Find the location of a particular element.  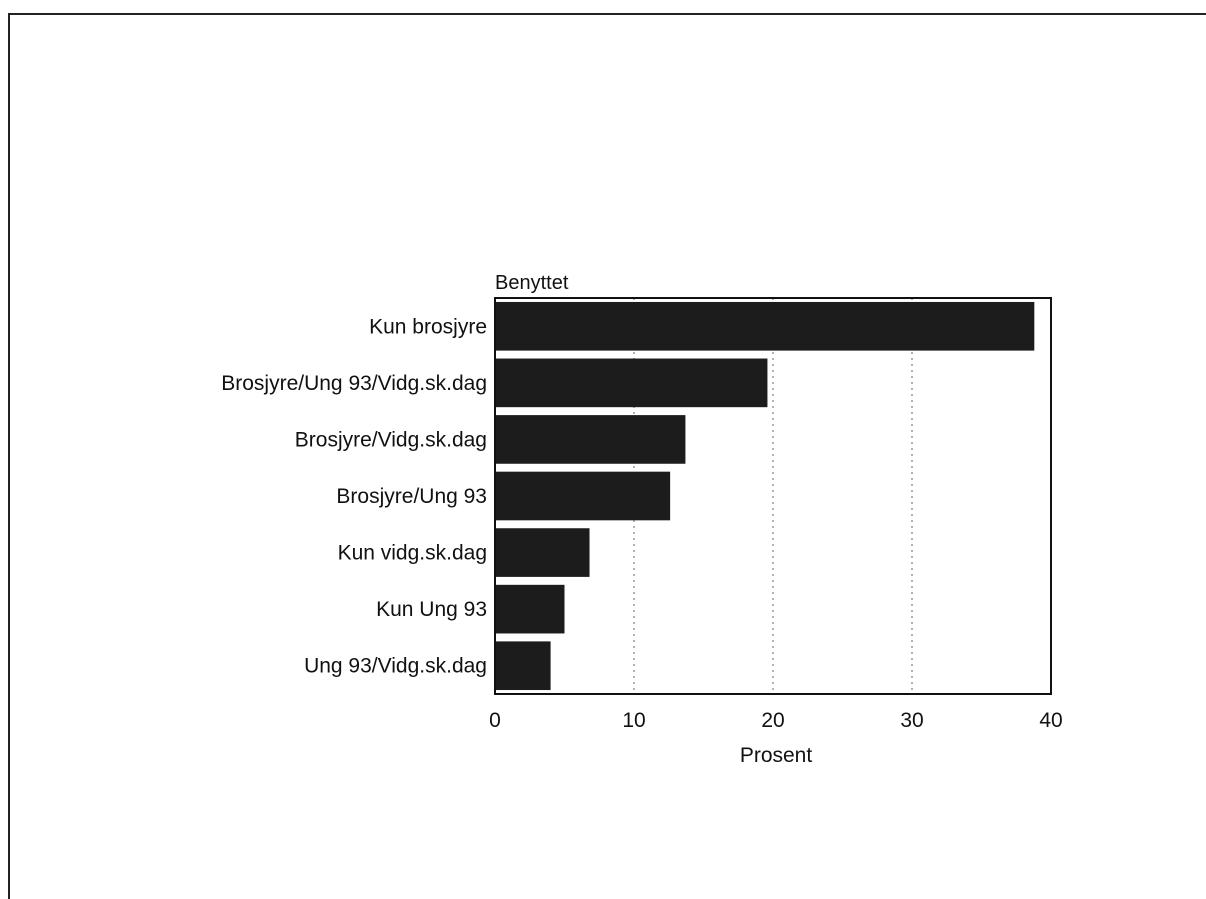

category-label: Ung 93/Vidg.sk.dag is located at coordinates (395, 666).